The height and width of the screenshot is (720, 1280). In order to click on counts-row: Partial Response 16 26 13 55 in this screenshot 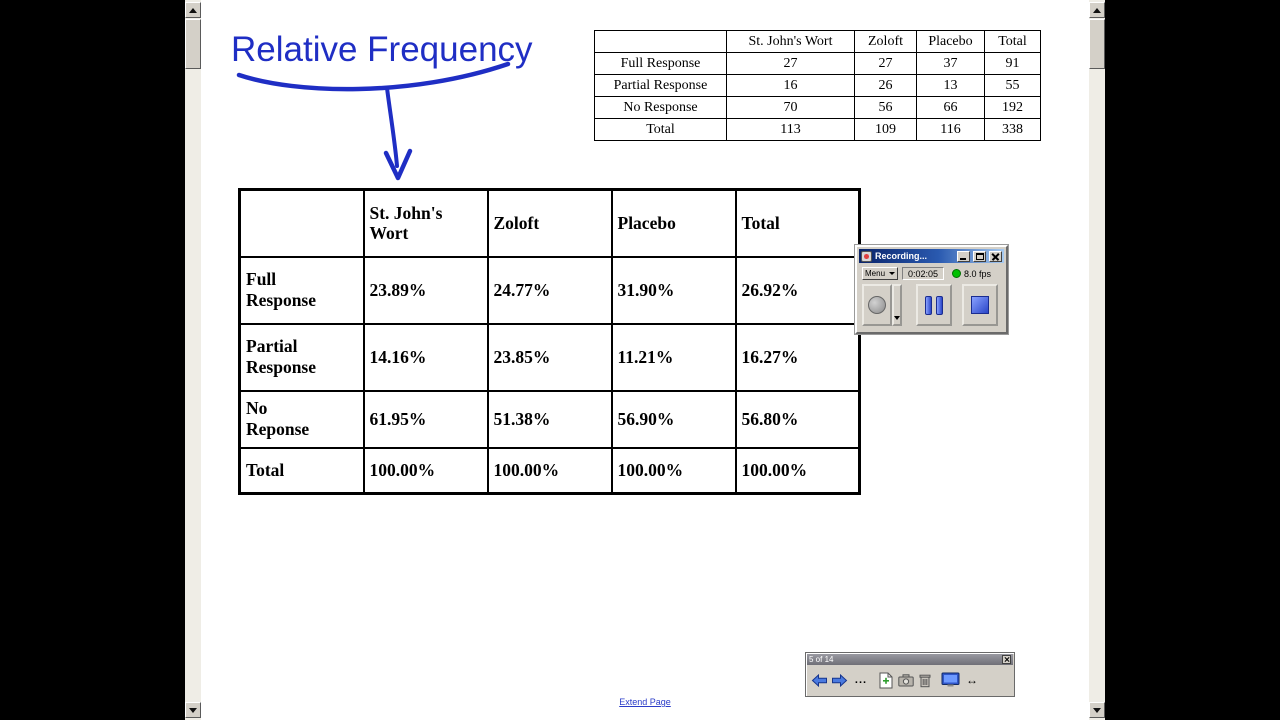, I will do `click(817, 85)`.